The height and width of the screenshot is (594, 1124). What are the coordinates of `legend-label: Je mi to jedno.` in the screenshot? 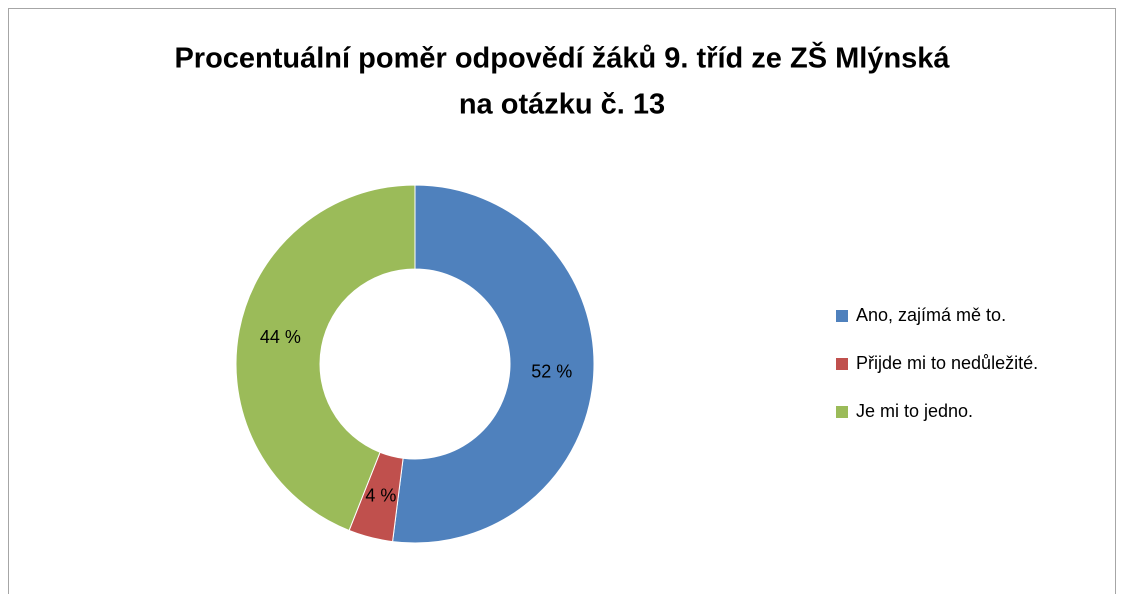 It's located at (914, 411).